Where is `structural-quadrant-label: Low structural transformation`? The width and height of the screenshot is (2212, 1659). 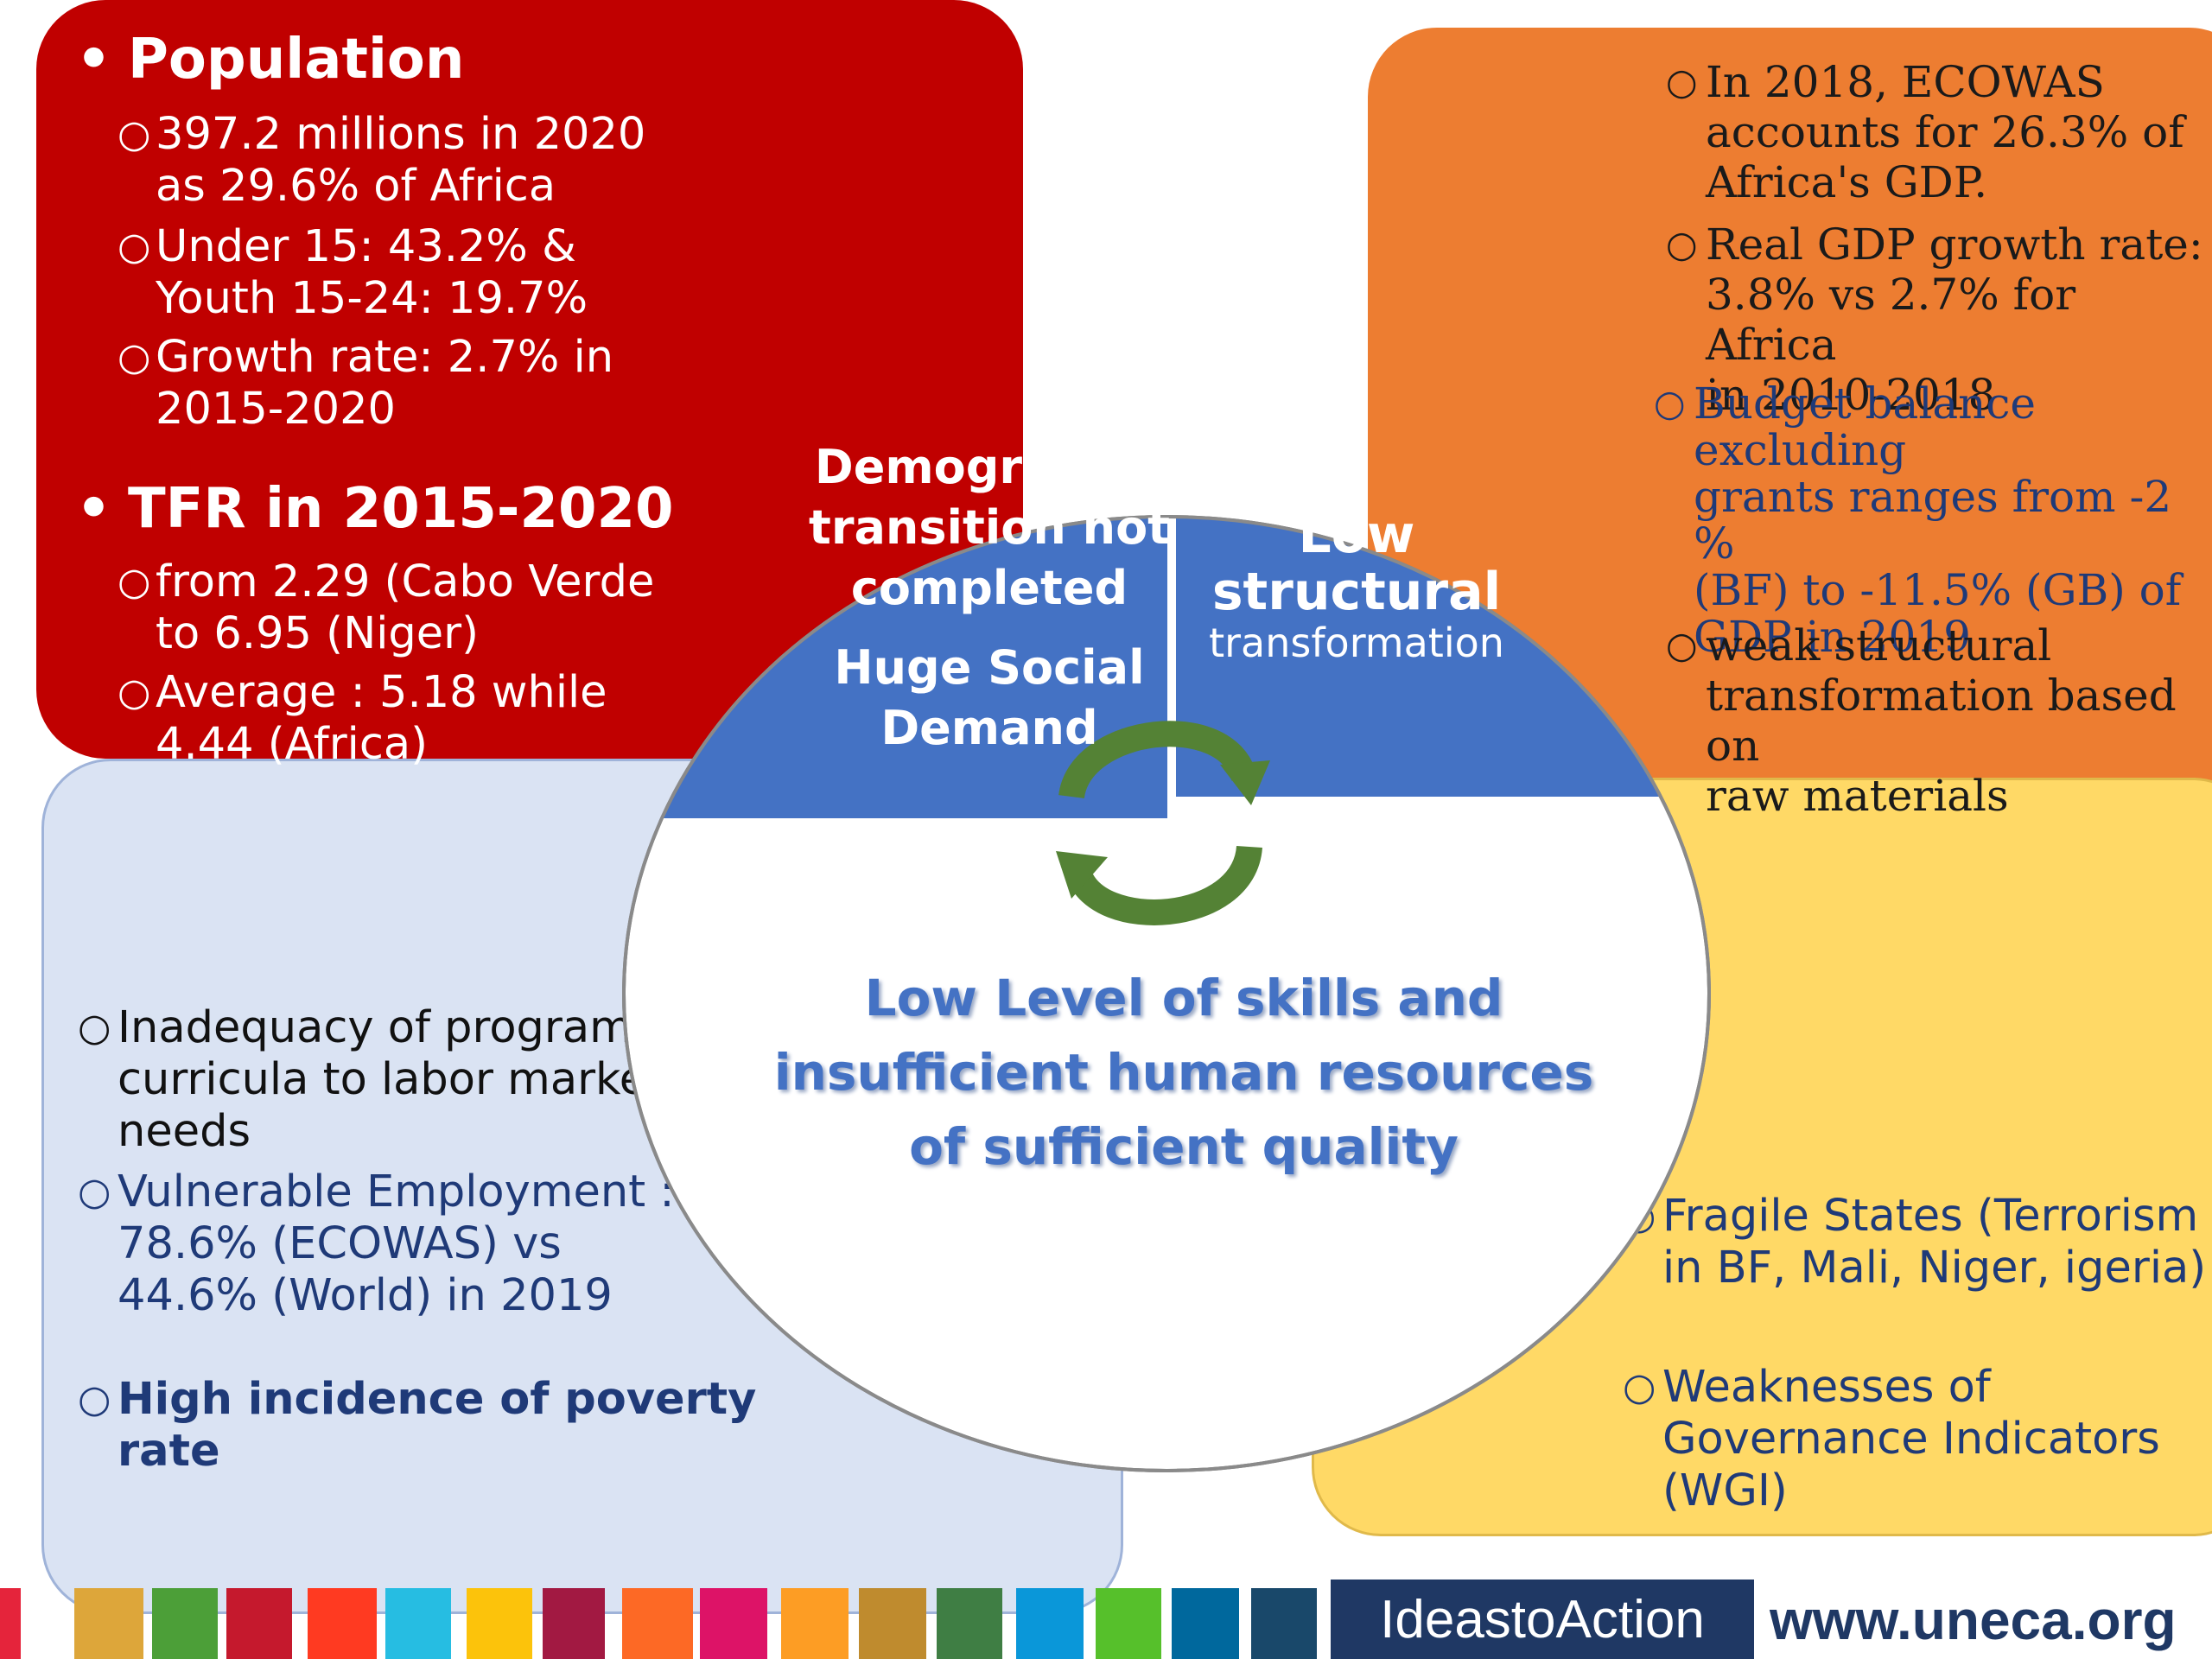
structural-quadrant-label: Low structural transformation is located at coordinates (1356, 585).